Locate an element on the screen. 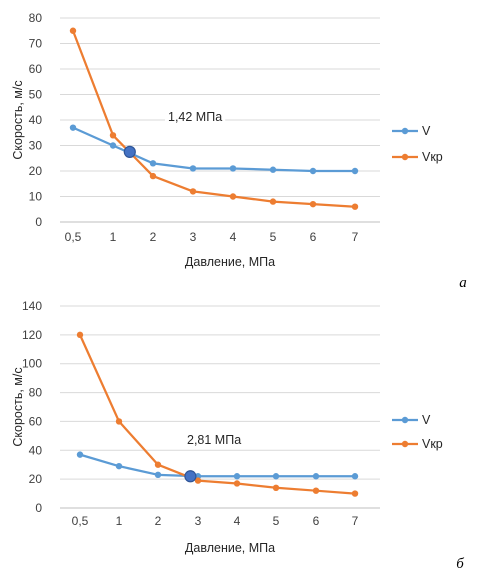 This screenshot has width=494, height=576. y-tick-label: 100 is located at coordinates (32, 364).